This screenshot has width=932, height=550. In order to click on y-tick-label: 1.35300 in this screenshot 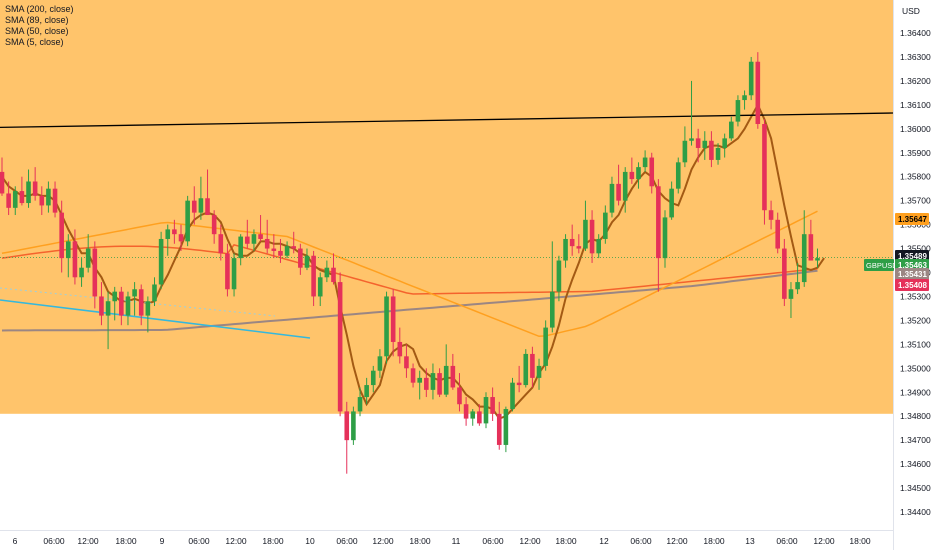, I will do `click(915, 296)`.